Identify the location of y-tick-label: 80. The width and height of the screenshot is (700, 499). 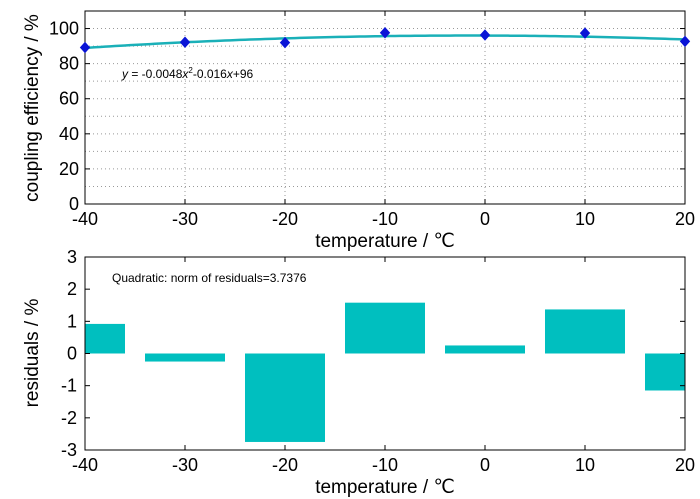
(69, 64).